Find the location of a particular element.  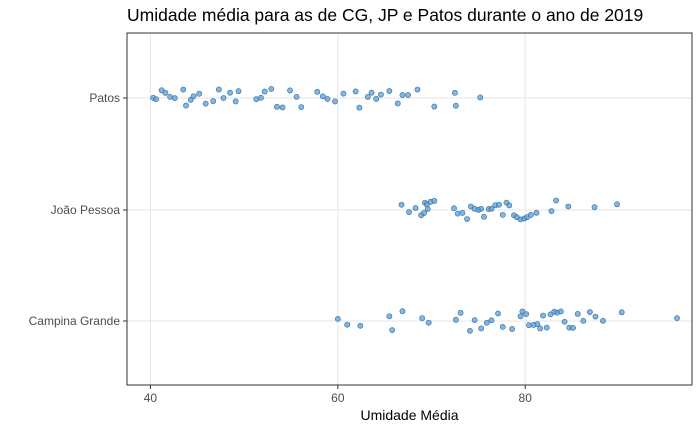

x-axis: 40 60 80 is located at coordinates (338, 395).